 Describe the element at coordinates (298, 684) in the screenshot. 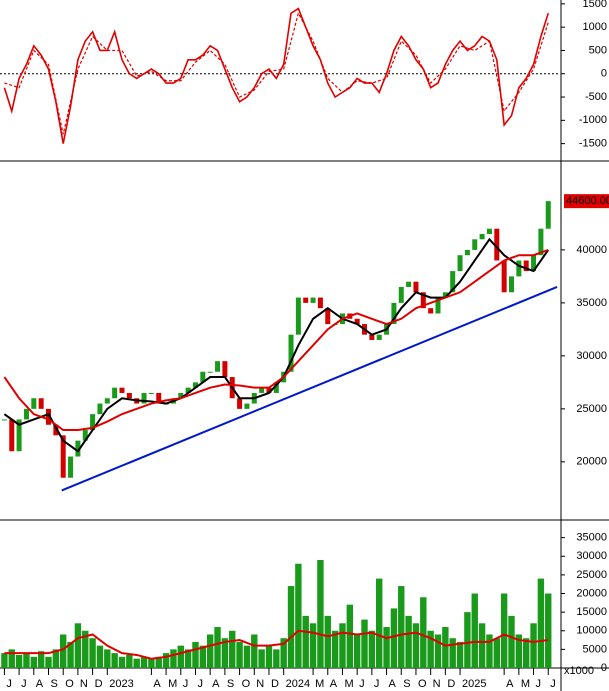

I see `x-tick-label: 2024` at that location.